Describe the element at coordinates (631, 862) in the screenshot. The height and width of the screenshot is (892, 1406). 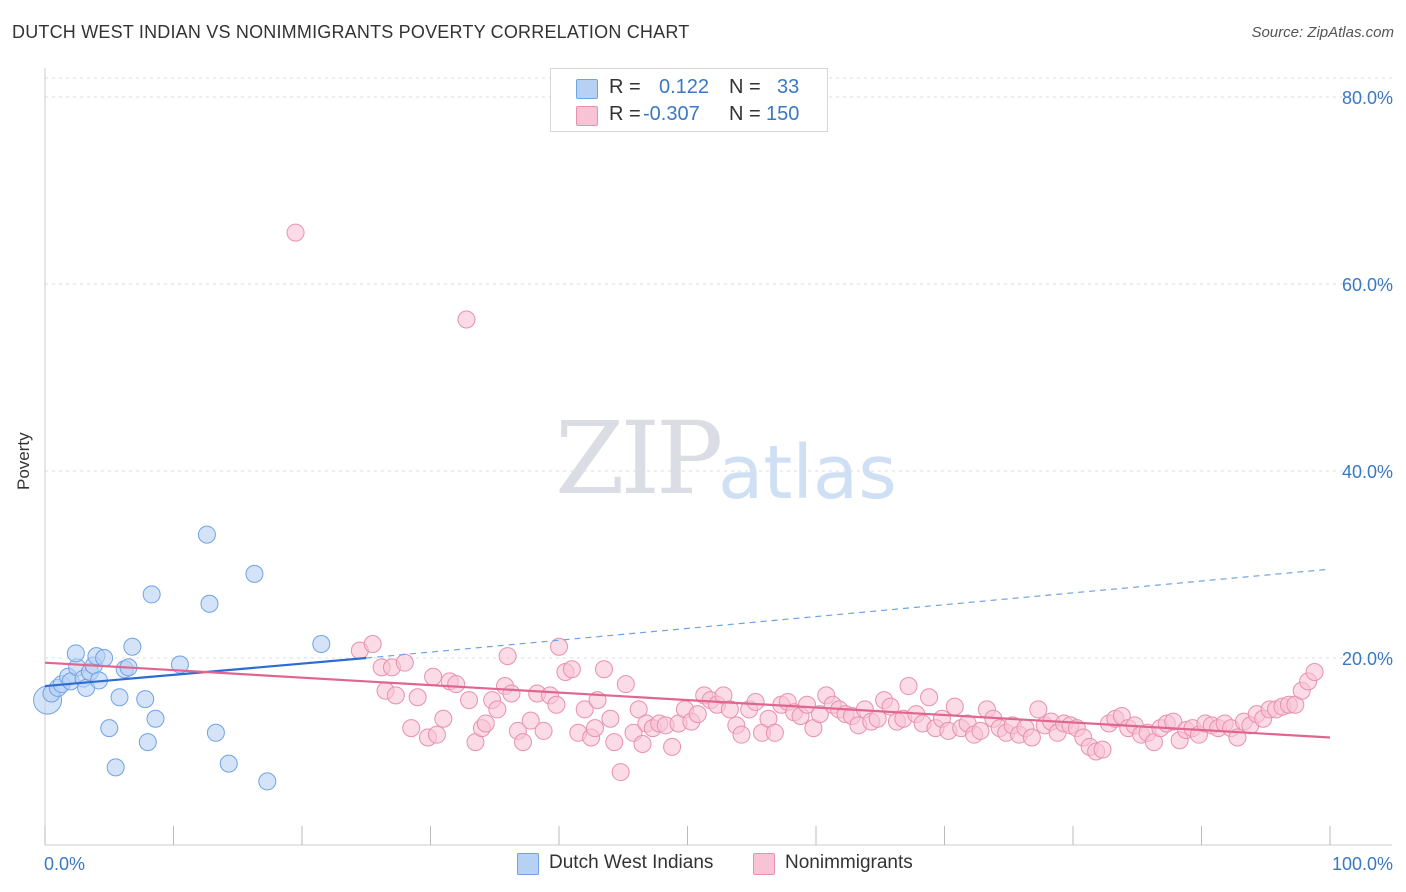
I see `legend-label: Dutch West Indians` at that location.